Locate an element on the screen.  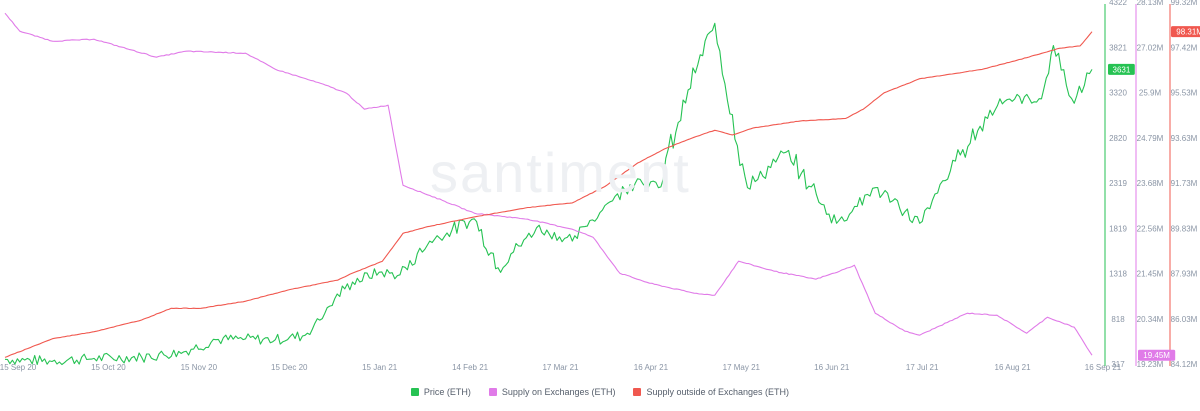
supply-on-tick-label: 20.34M is located at coordinates (1150, 319).